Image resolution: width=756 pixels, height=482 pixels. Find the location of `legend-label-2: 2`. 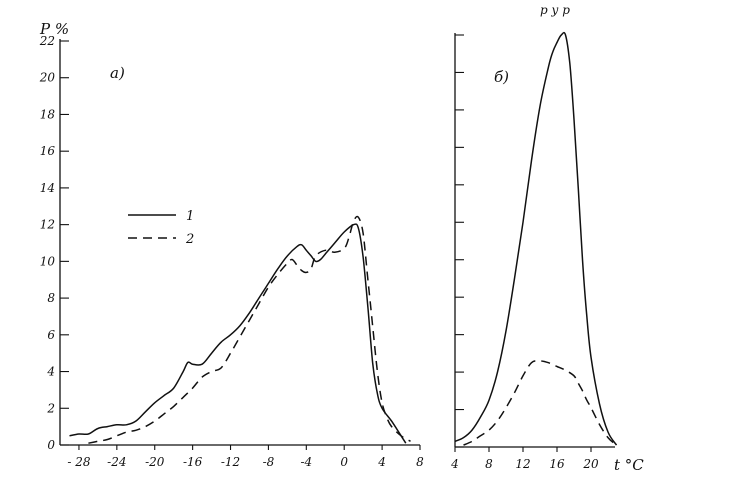

legend-label-2: 2 is located at coordinates (189, 239).